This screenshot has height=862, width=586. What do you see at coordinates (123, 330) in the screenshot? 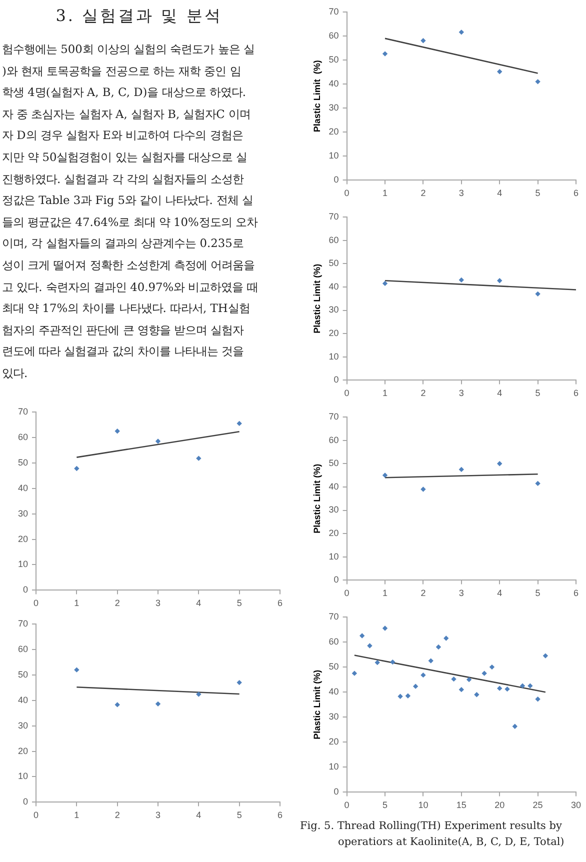
I see `text: 험자의 주관적인 판단에 큰 영향을 받으며 실험자` at bounding box center [123, 330].